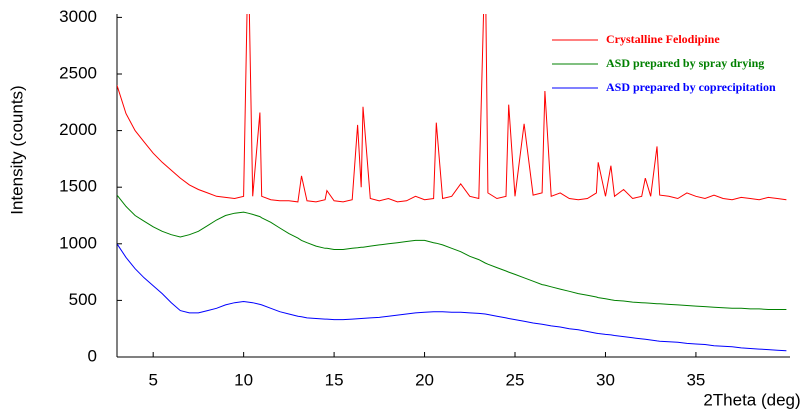 This screenshot has width=800, height=414. Describe the element at coordinates (334, 379) in the screenshot. I see `x-tick-label: 15` at that location.